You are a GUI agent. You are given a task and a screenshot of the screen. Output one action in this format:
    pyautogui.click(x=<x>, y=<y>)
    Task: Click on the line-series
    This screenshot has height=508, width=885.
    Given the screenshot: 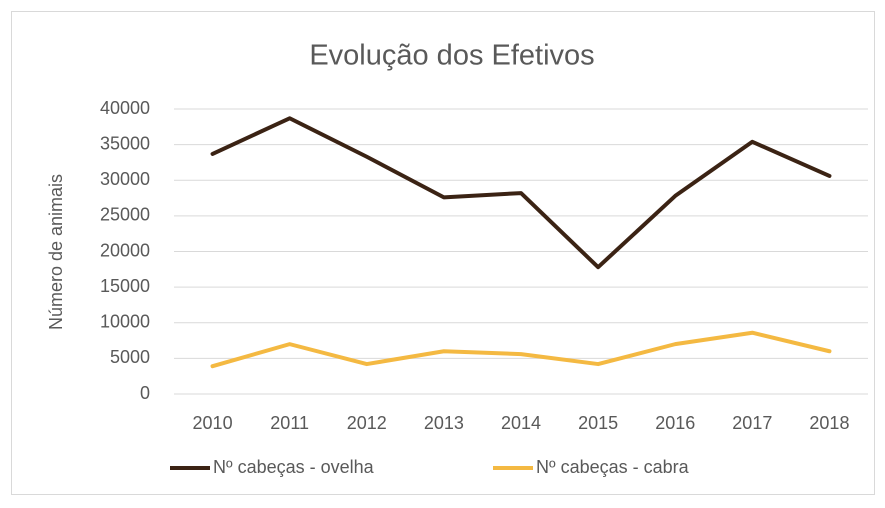 What is the action you would take?
    pyautogui.click(x=521, y=349)
    